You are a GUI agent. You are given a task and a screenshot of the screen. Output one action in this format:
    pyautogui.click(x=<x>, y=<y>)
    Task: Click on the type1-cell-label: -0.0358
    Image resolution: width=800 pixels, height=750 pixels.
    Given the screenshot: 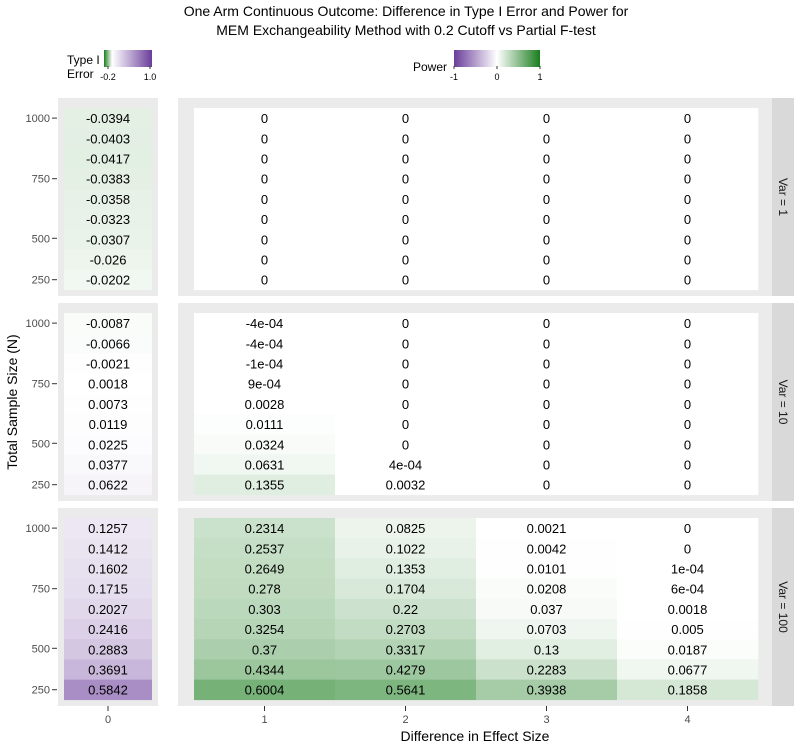 What is the action you would take?
    pyautogui.click(x=108, y=199)
    